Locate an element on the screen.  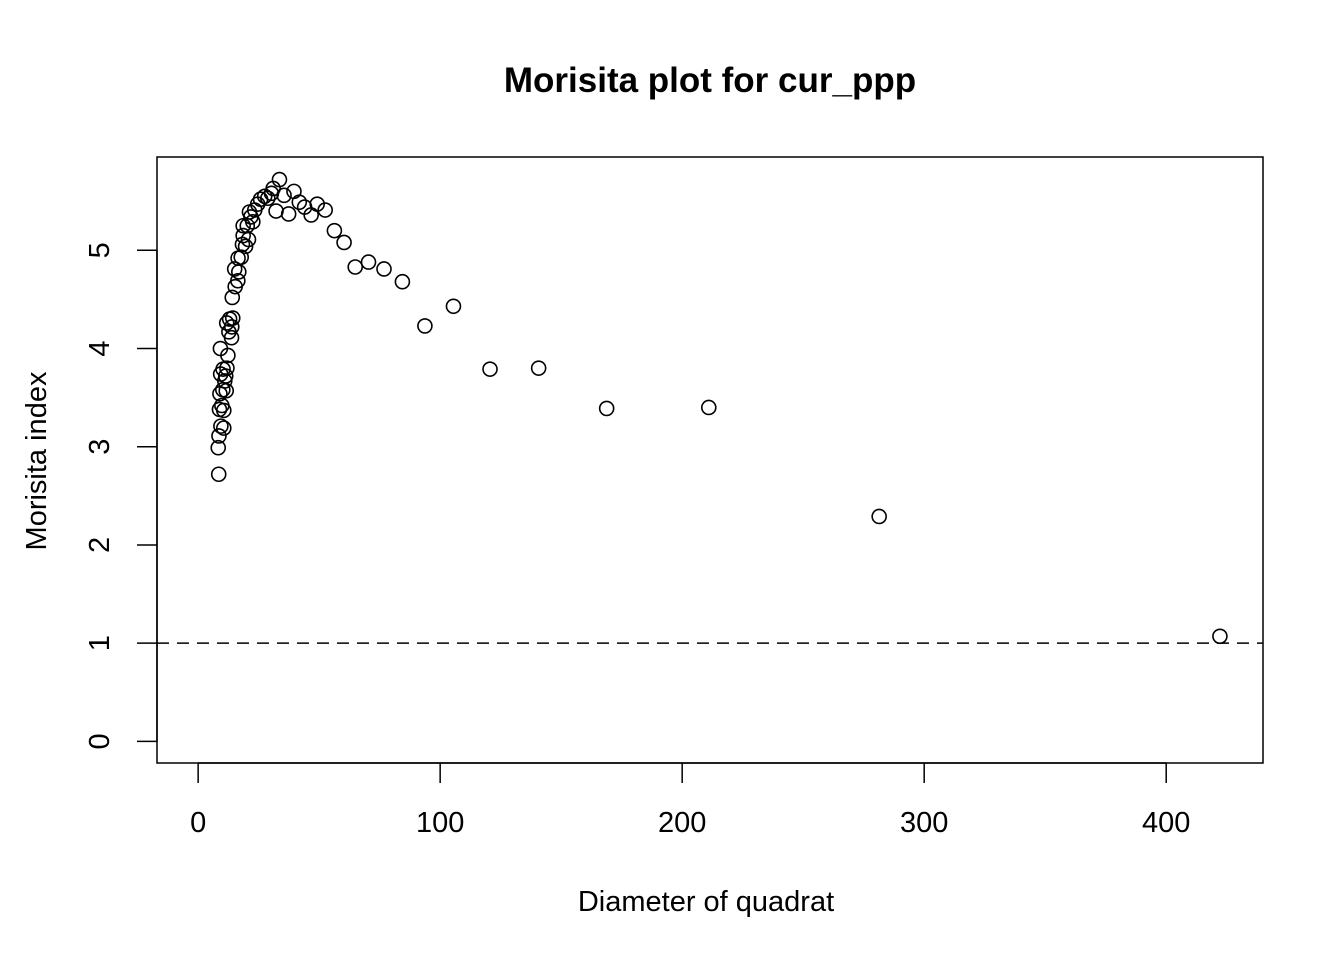
x-tick-label: 200 is located at coordinates (682, 823).